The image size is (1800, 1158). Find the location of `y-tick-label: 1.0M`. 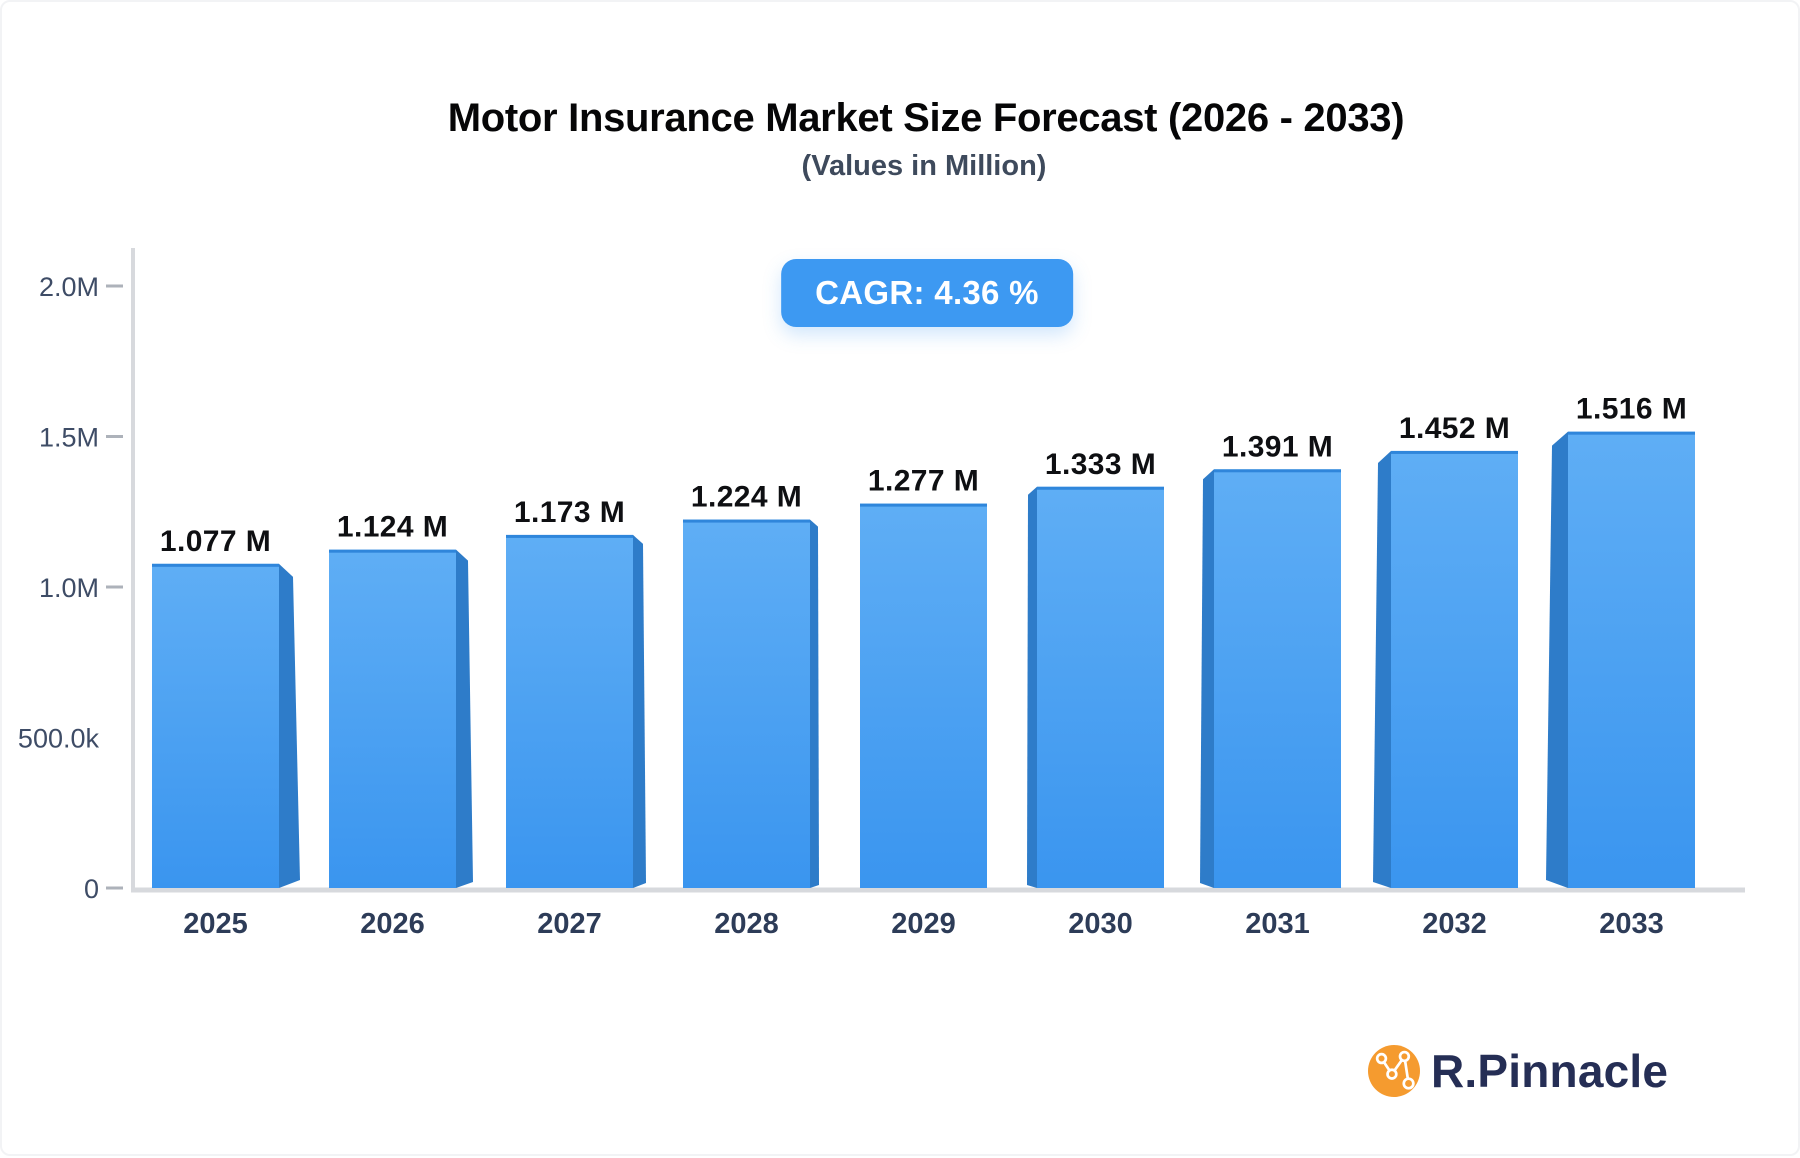

y-tick-label: 1.0M is located at coordinates (69, 588).